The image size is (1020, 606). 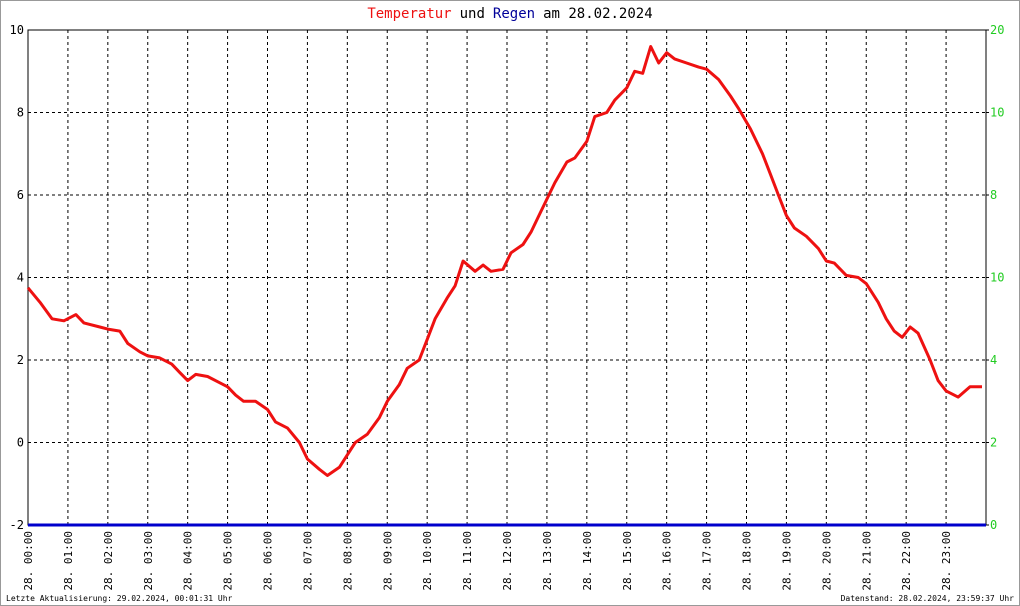 What do you see at coordinates (906, 561) in the screenshot?
I see `x-tick-label: 28. 22:00` at bounding box center [906, 561].